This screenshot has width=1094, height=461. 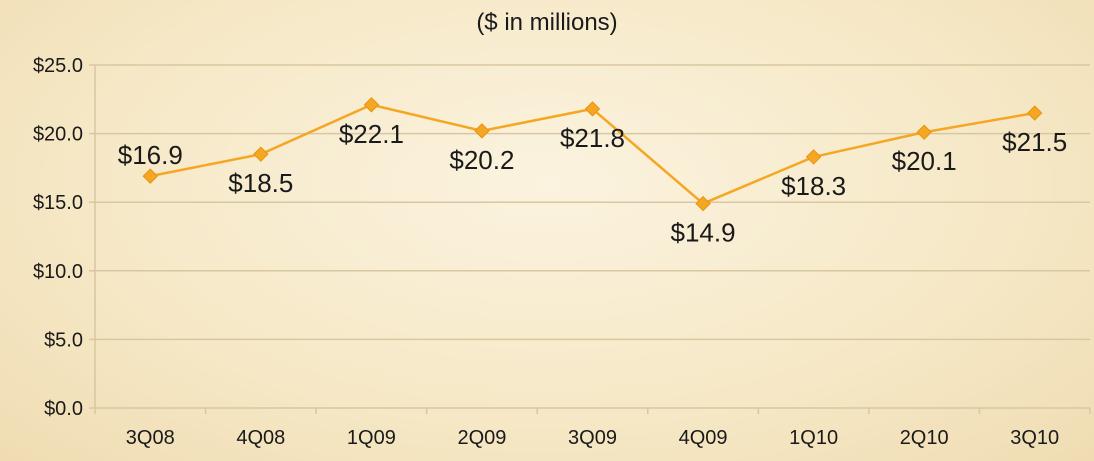 What do you see at coordinates (63, 340) in the screenshot?
I see `y-tick-label: $5.0` at bounding box center [63, 340].